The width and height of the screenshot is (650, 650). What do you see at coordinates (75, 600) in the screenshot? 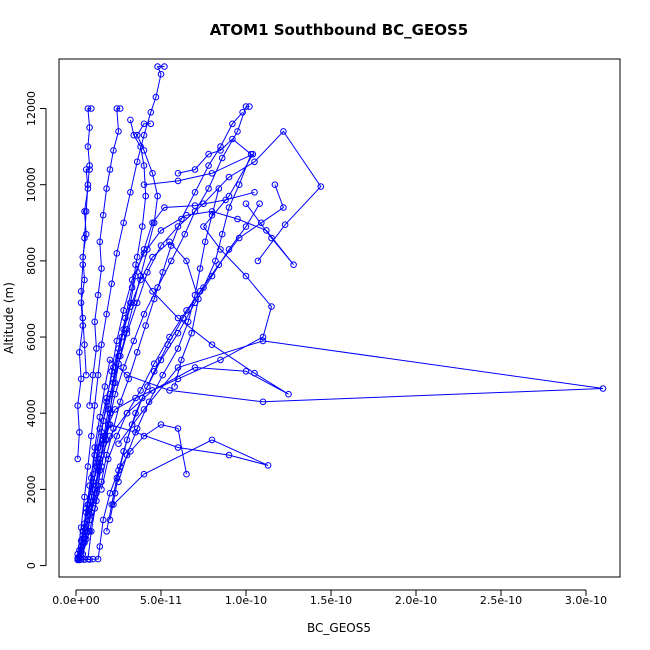
I see `x-tick-label: 0.0e+00` at bounding box center [75, 600].